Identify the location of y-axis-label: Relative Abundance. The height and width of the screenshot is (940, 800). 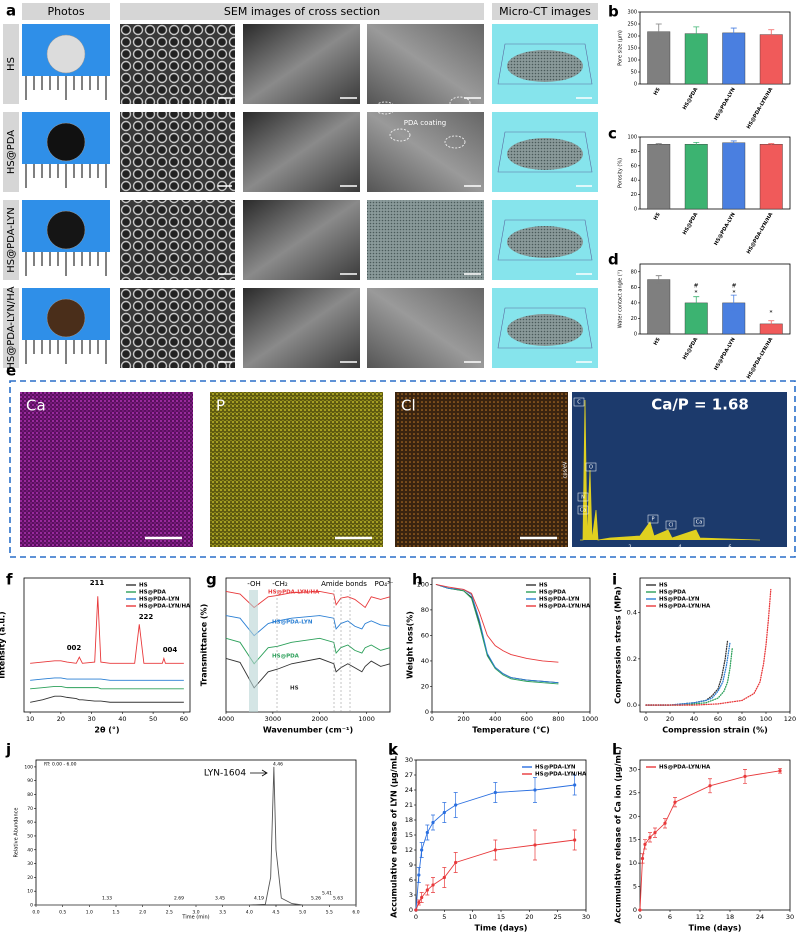
(17, 833).